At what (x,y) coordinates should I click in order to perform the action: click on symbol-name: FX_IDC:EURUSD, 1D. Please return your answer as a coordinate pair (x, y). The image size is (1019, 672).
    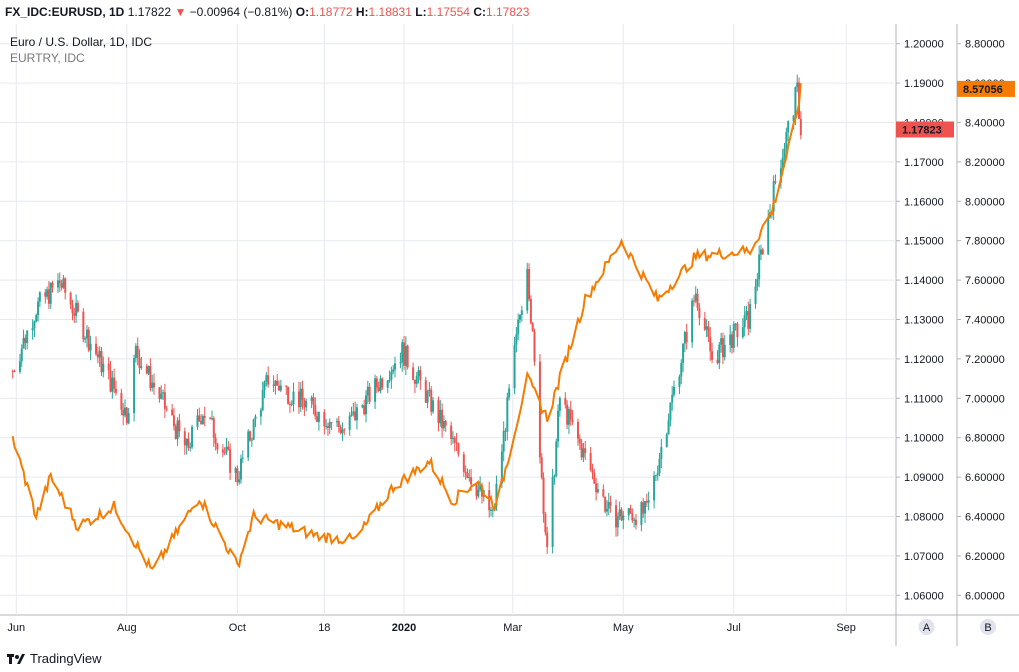
    Looking at the image, I should click on (65, 12).